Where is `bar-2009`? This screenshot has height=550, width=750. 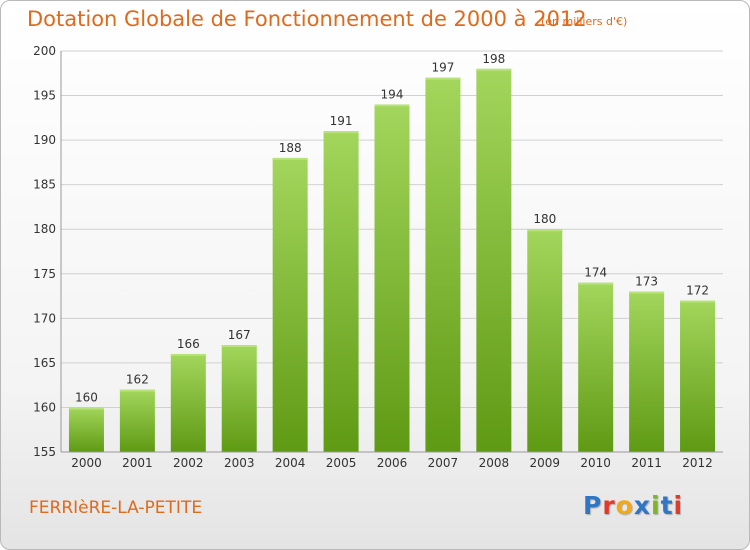 bar-2009 is located at coordinates (545, 340).